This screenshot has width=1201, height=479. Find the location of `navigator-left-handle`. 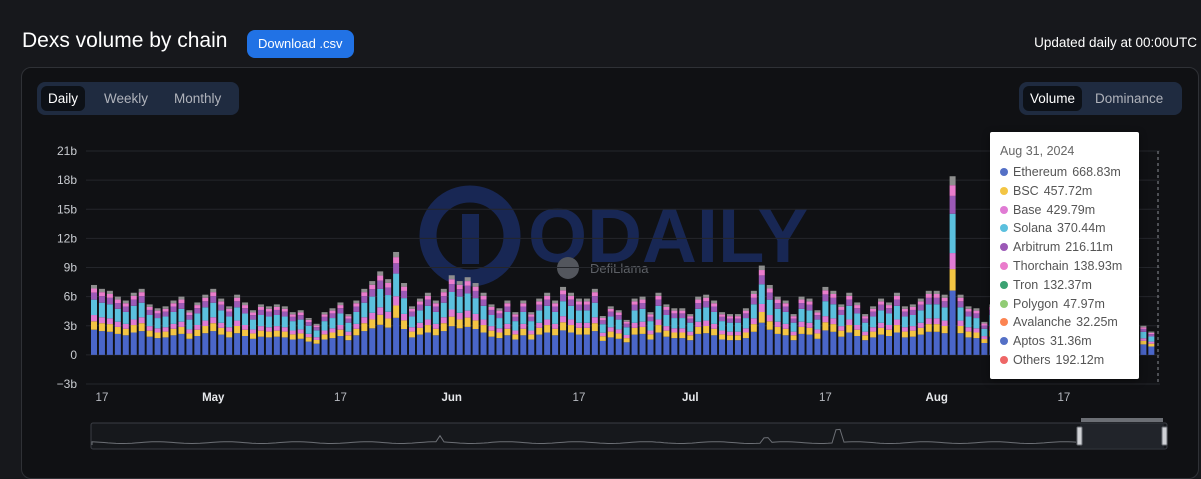

navigator-left-handle is located at coordinates (1079, 436).